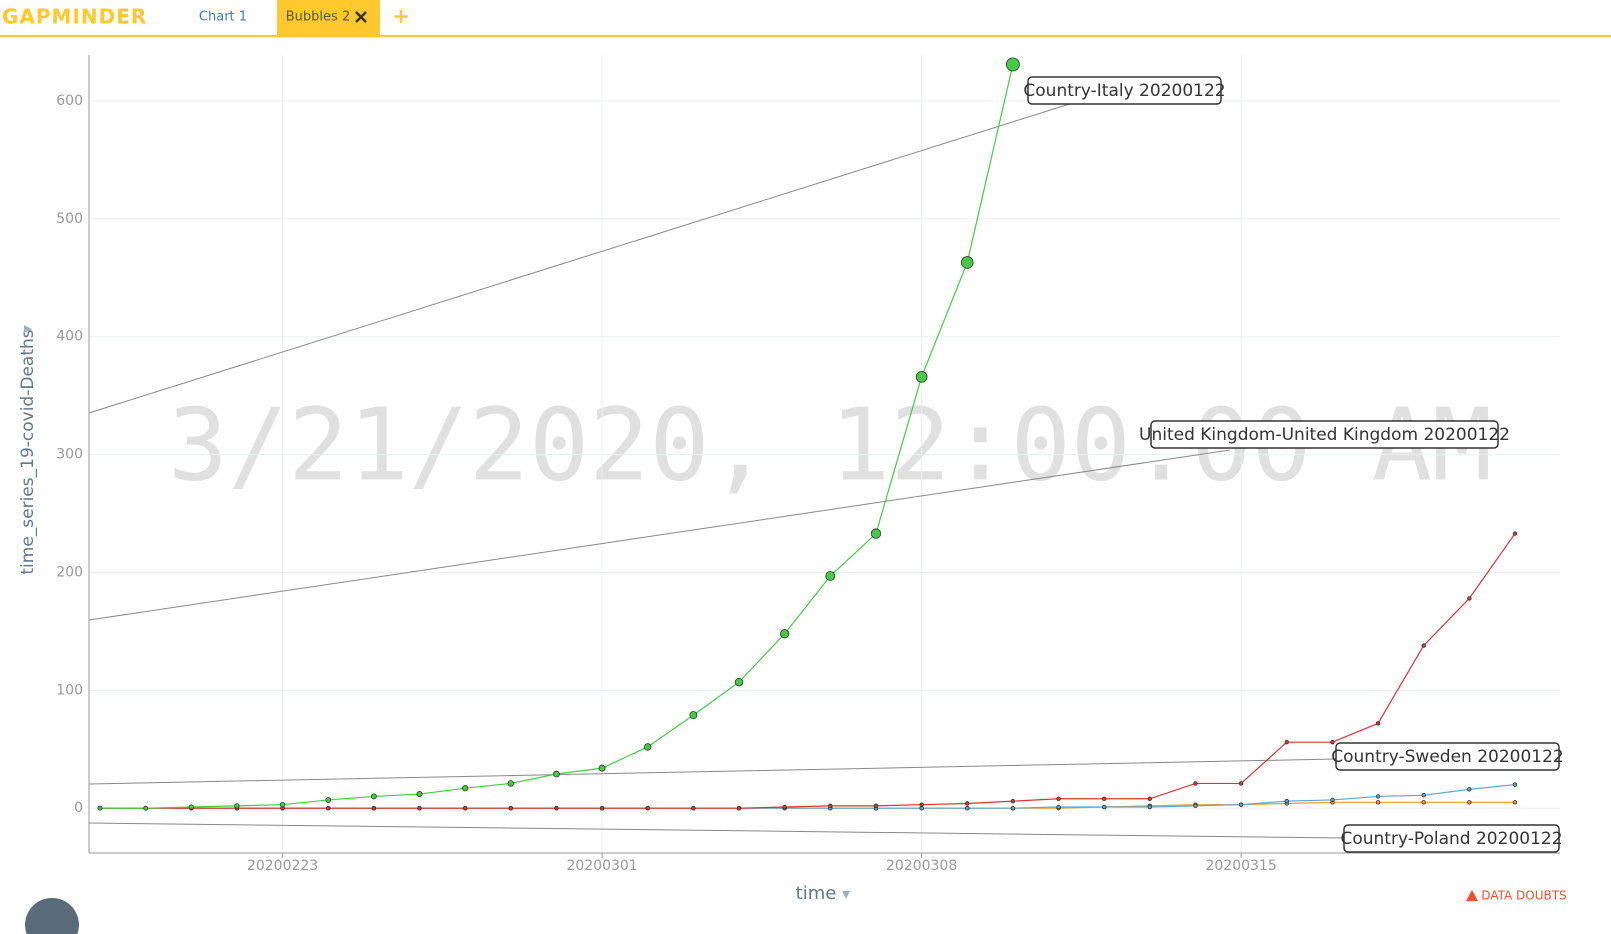 The height and width of the screenshot is (934, 1611). Describe the element at coordinates (52, 916) in the screenshot. I see `avatar` at that location.